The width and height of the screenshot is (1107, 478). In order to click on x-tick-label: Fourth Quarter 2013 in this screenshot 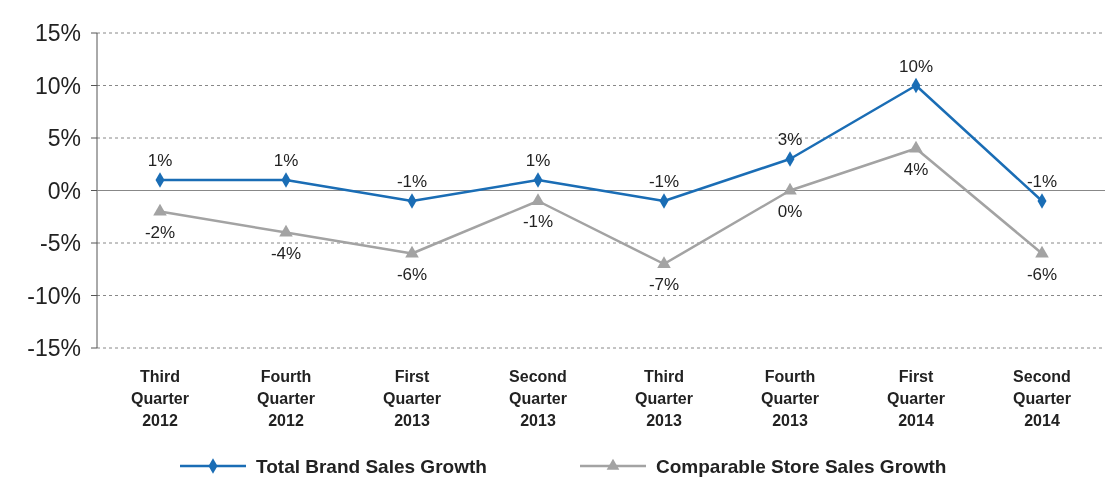, I will do `click(790, 398)`.